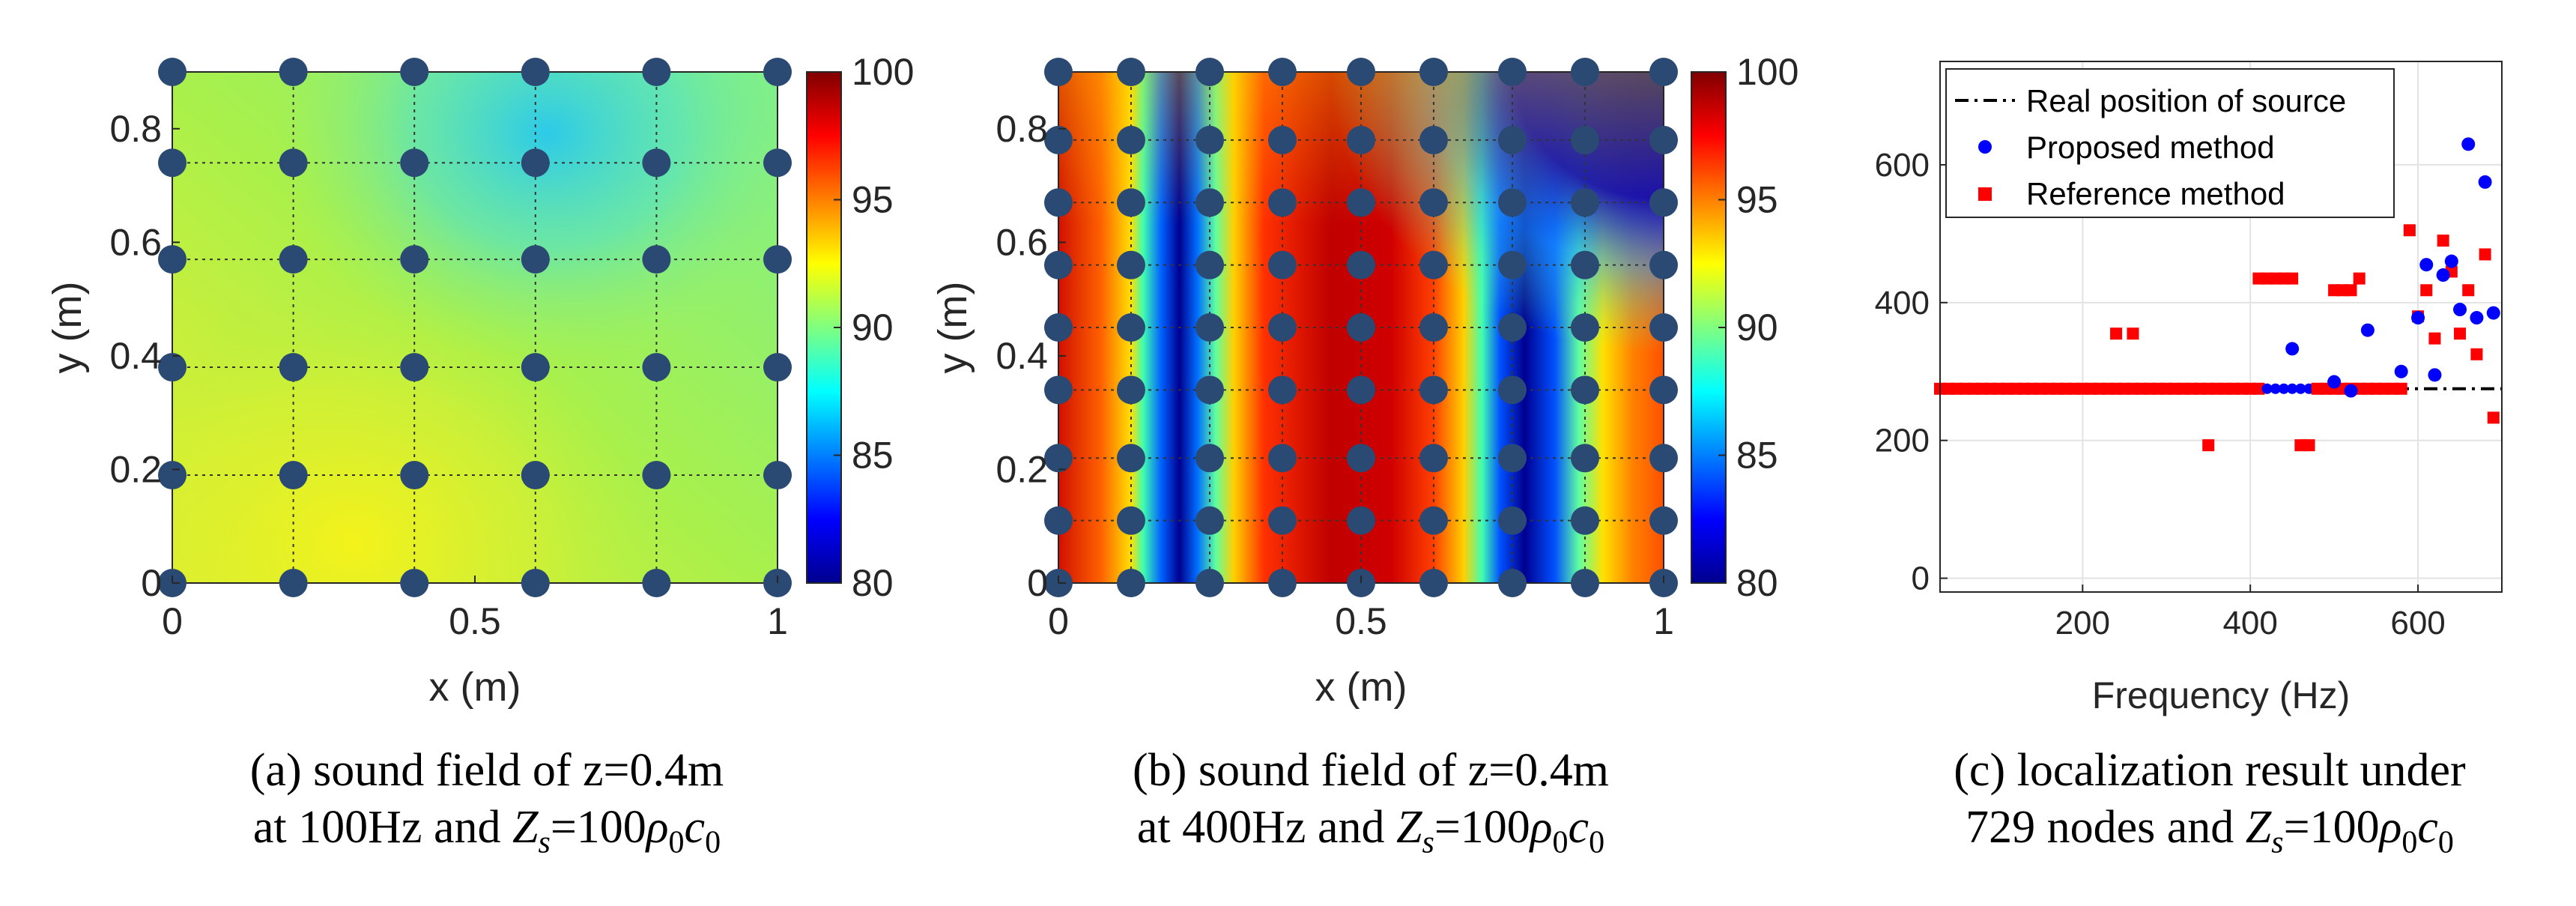  I want to click on reference-point-baseline, so click(2258, 388).